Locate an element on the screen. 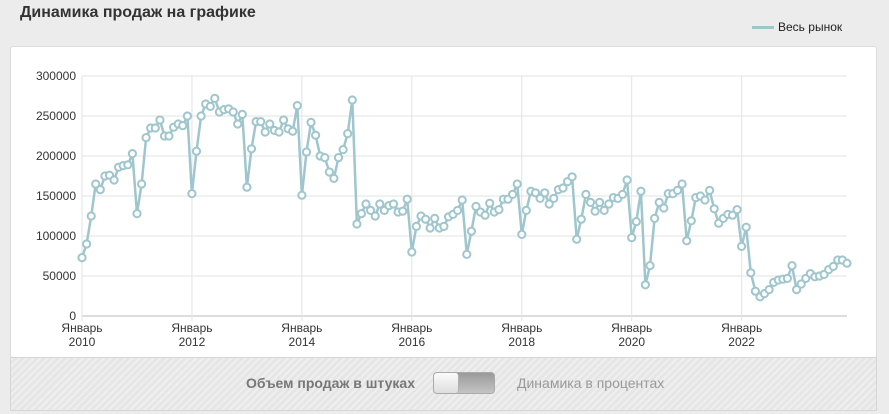 This screenshot has height=414, width=889. y-tick-label: 100000 is located at coordinates (56, 236).